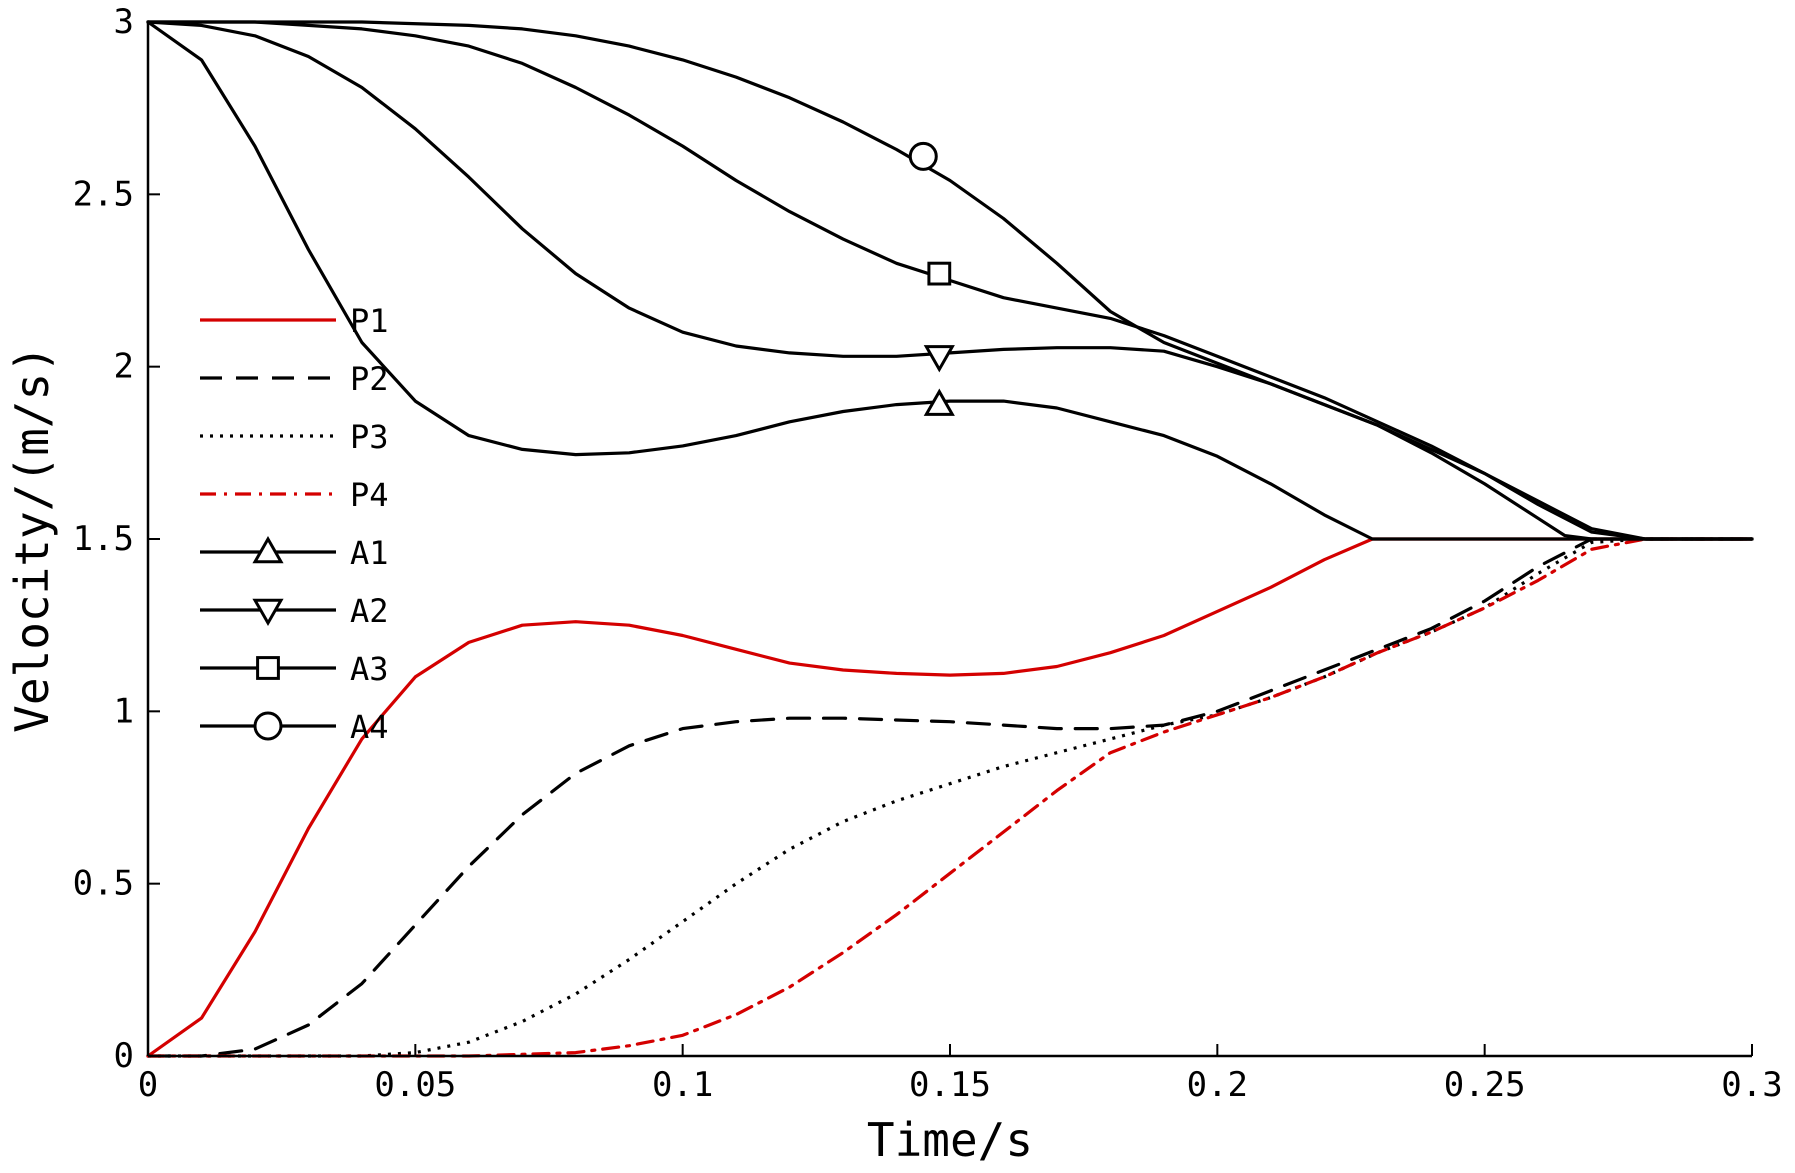 Image resolution: width=1795 pixels, height=1173 pixels. What do you see at coordinates (268, 726) in the screenshot?
I see `legend-marker-a4` at bounding box center [268, 726].